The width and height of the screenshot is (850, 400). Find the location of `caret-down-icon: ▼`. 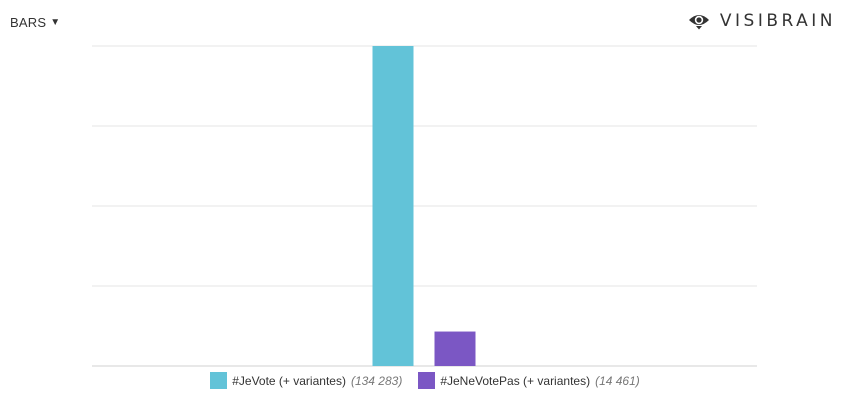

caret-down-icon: ▼ is located at coordinates (55, 22).